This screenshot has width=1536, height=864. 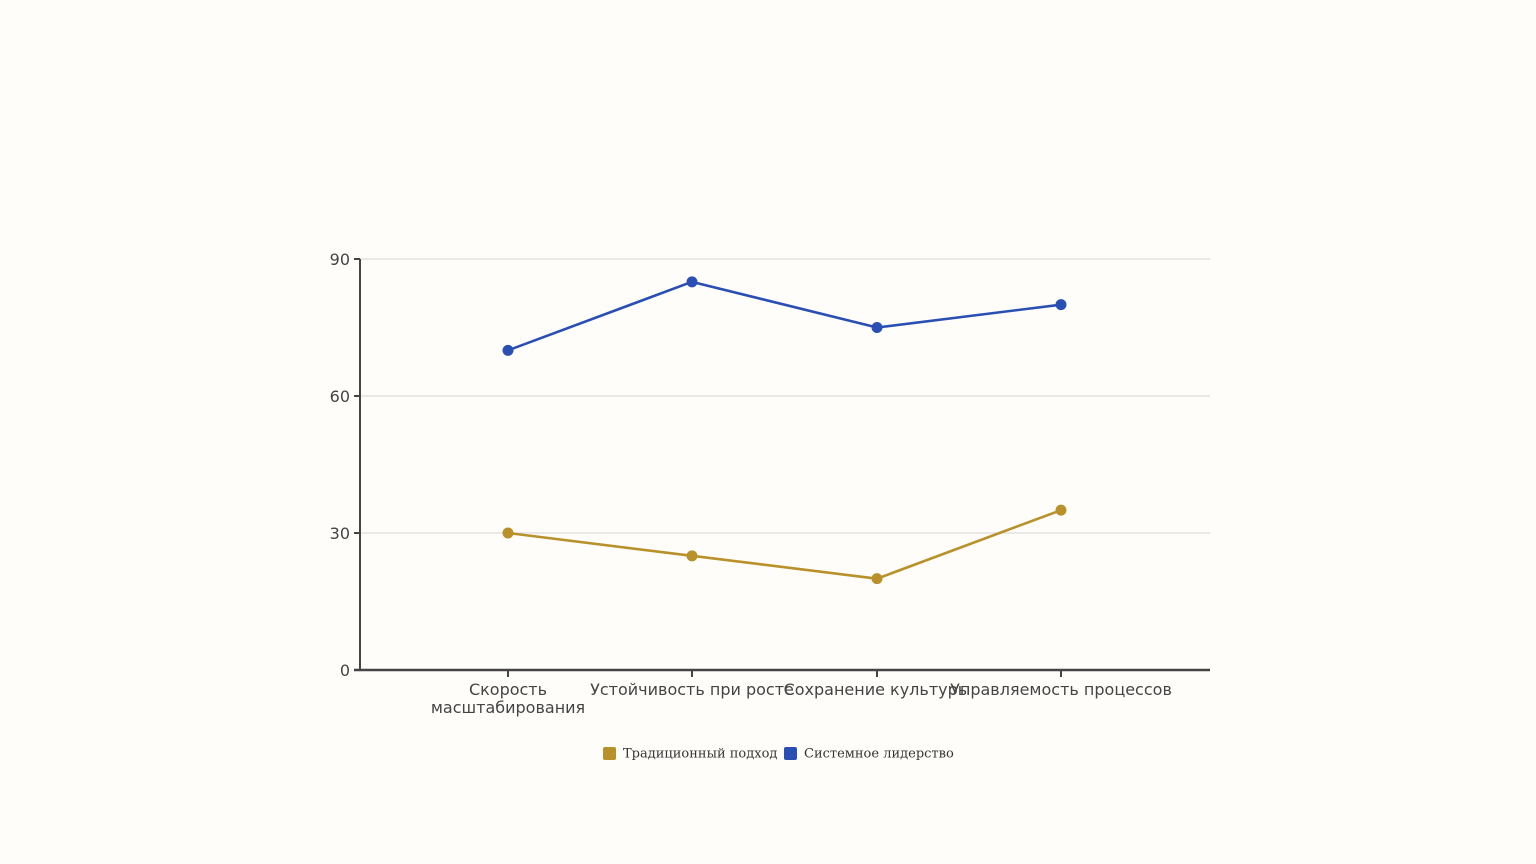 What do you see at coordinates (340, 396) in the screenshot?
I see `y-tick-label: 60` at bounding box center [340, 396].